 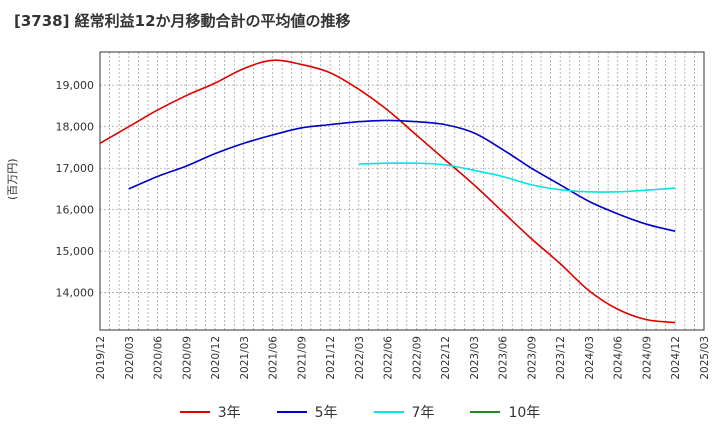 What do you see at coordinates (75, 210) in the screenshot?
I see `y-tick-label: 16,000` at bounding box center [75, 210].